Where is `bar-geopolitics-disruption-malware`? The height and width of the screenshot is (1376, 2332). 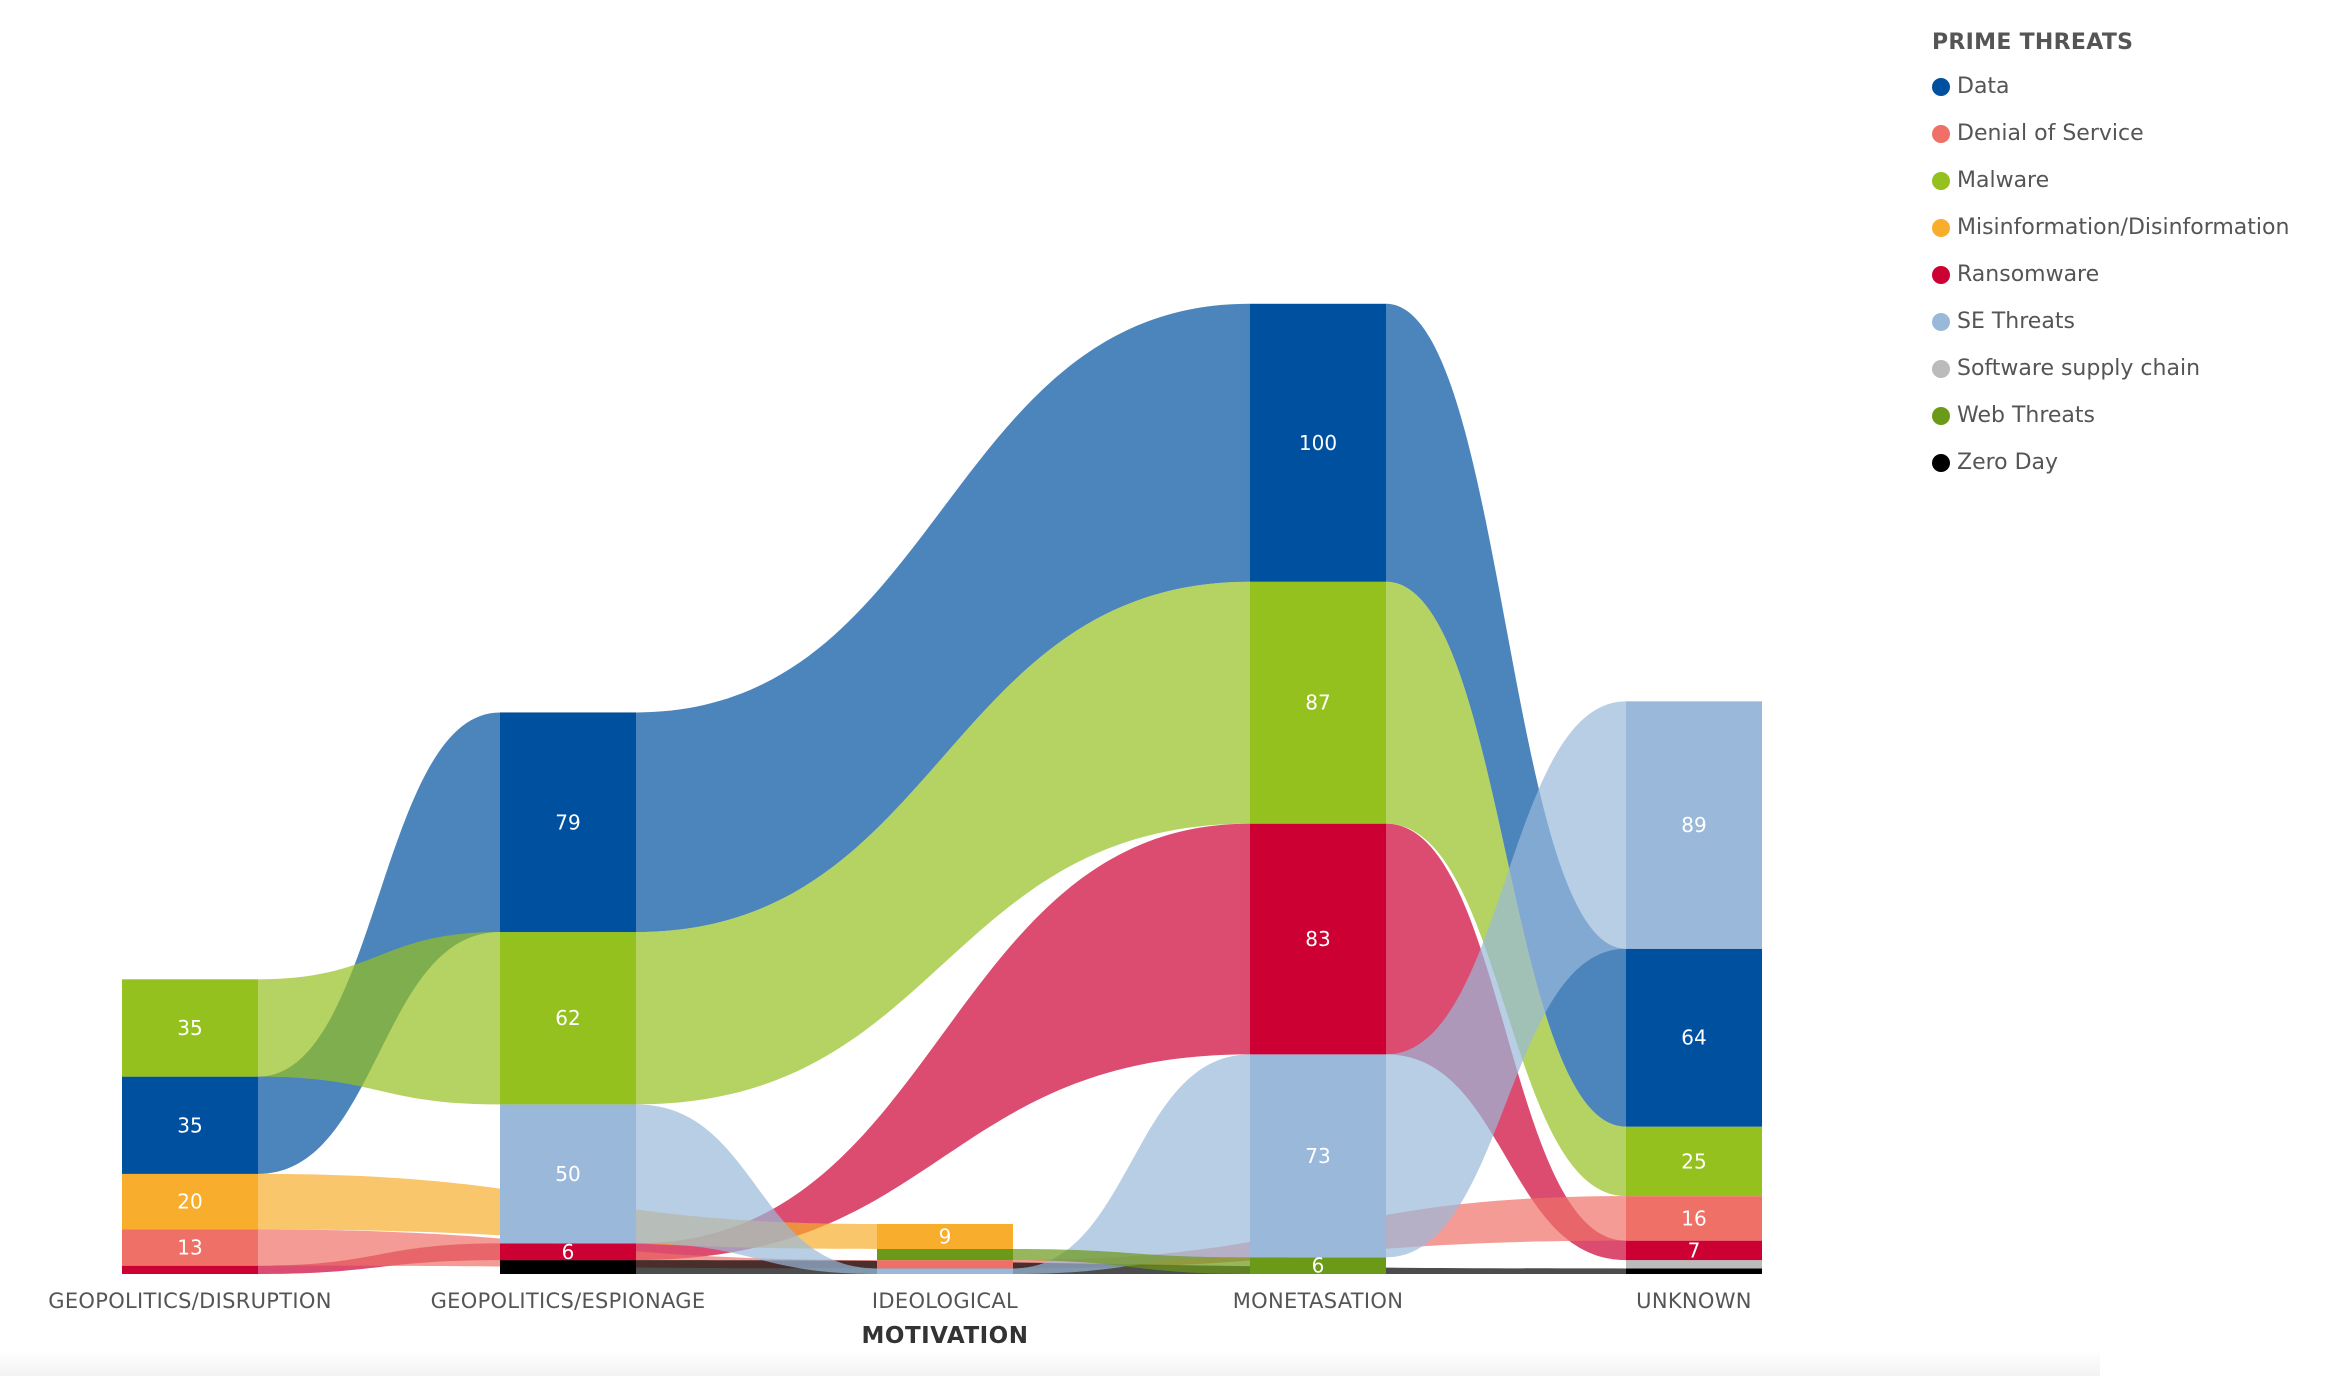 bar-geopolitics-disruption-malware is located at coordinates (190, 1028).